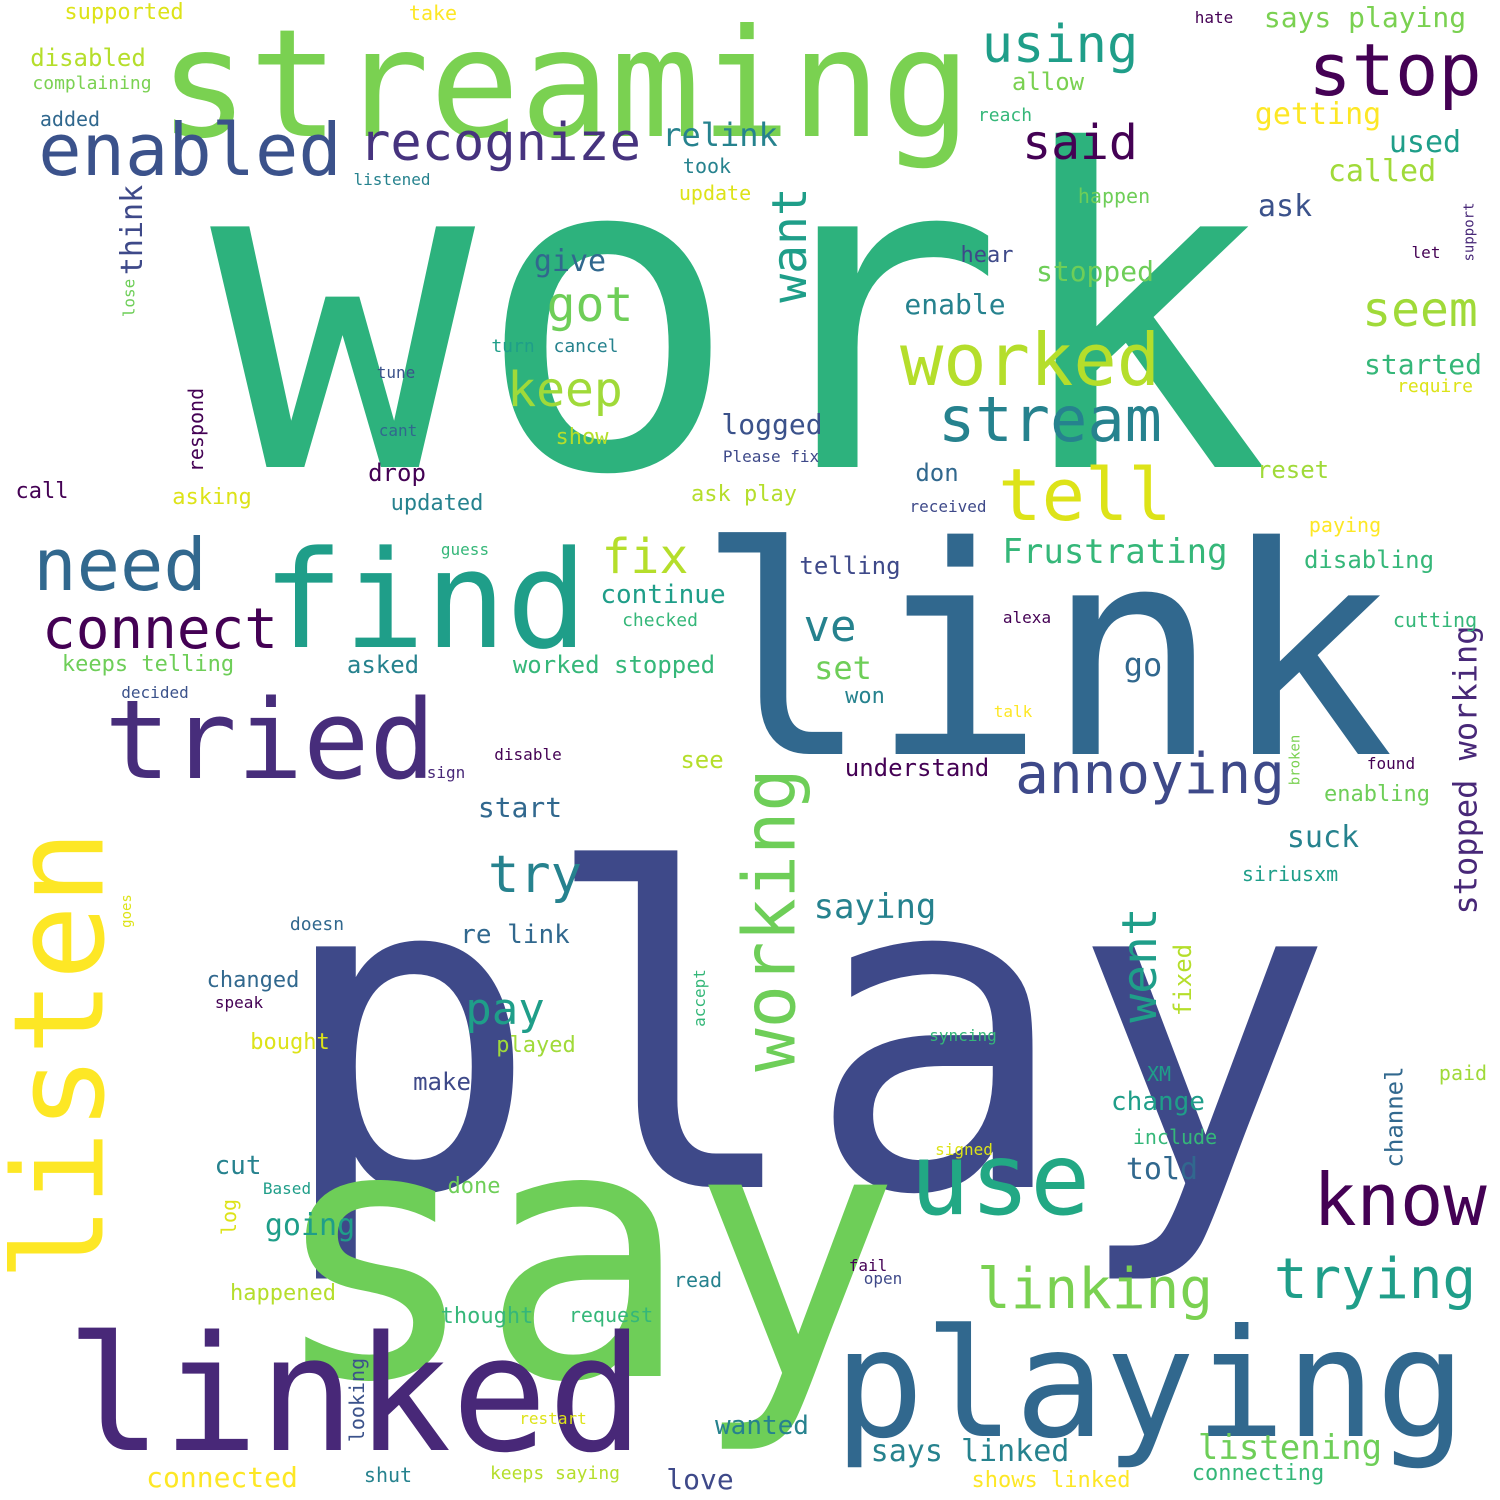 The width and height of the screenshot is (1500, 1500). What do you see at coordinates (442, 1082) in the screenshot?
I see `word-make: make` at bounding box center [442, 1082].